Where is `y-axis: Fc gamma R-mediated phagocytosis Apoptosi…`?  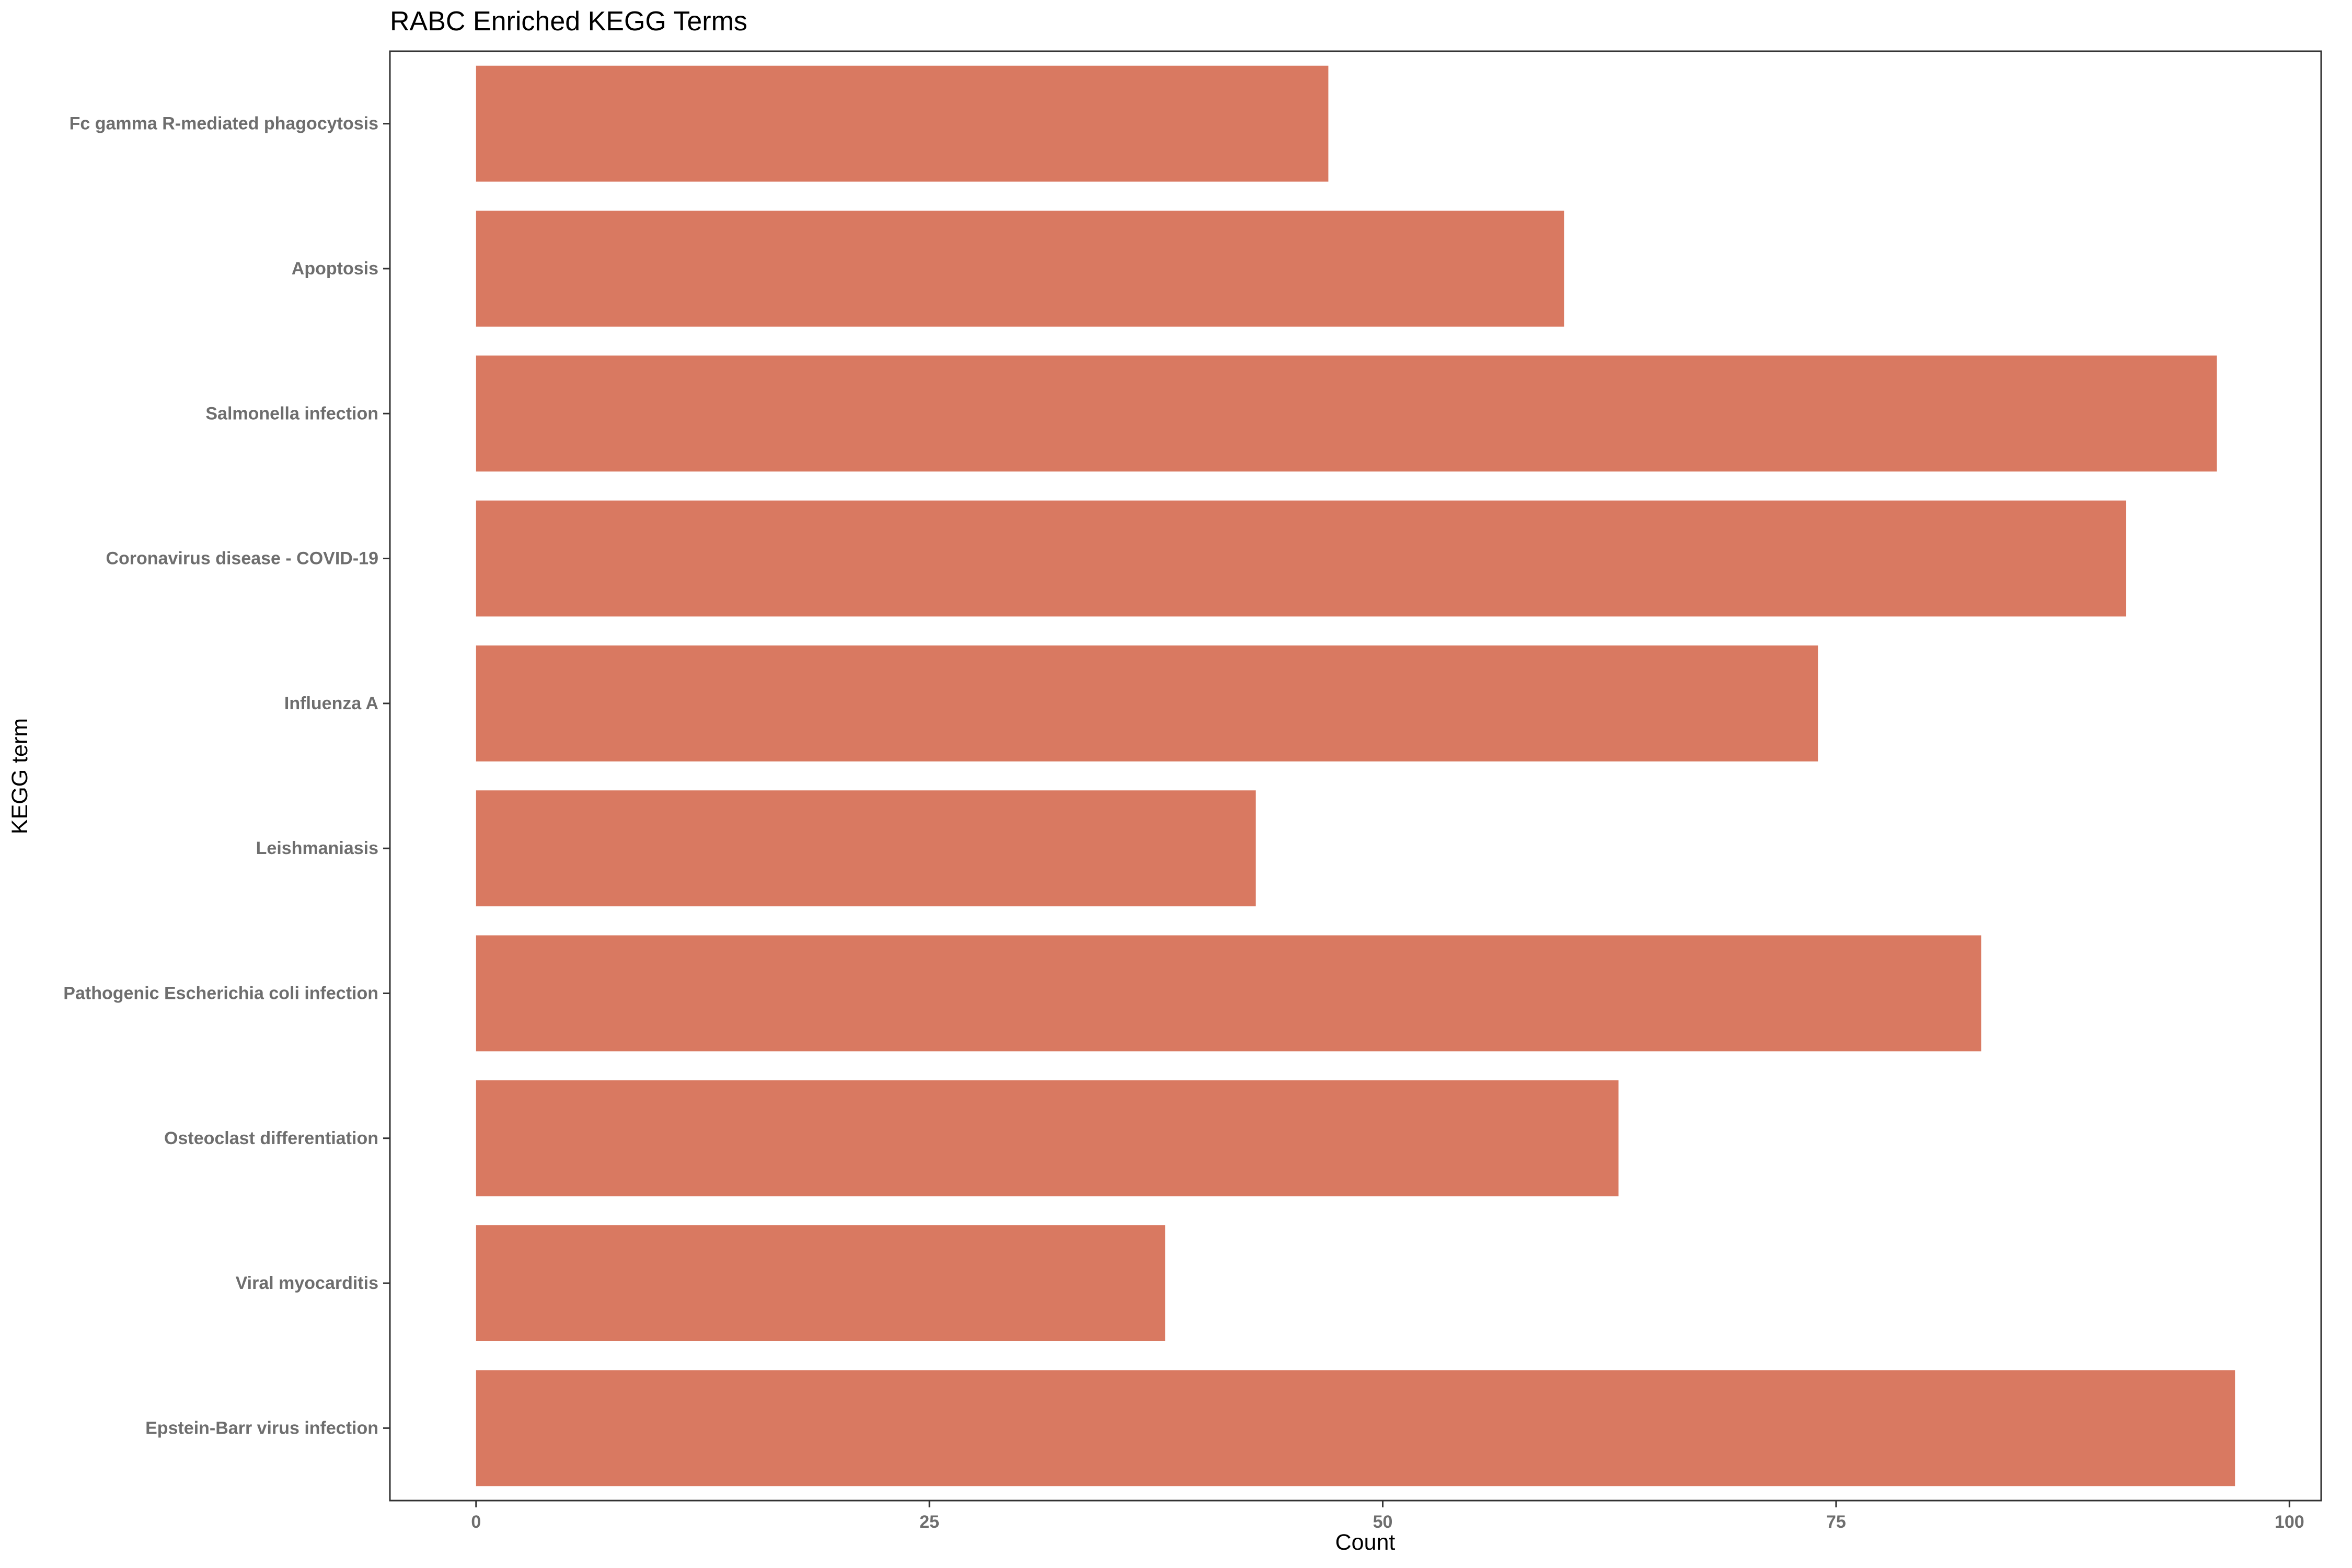 y-axis: Fc gamma R-mediated phagocytosis Apoptosi… is located at coordinates (226, 776).